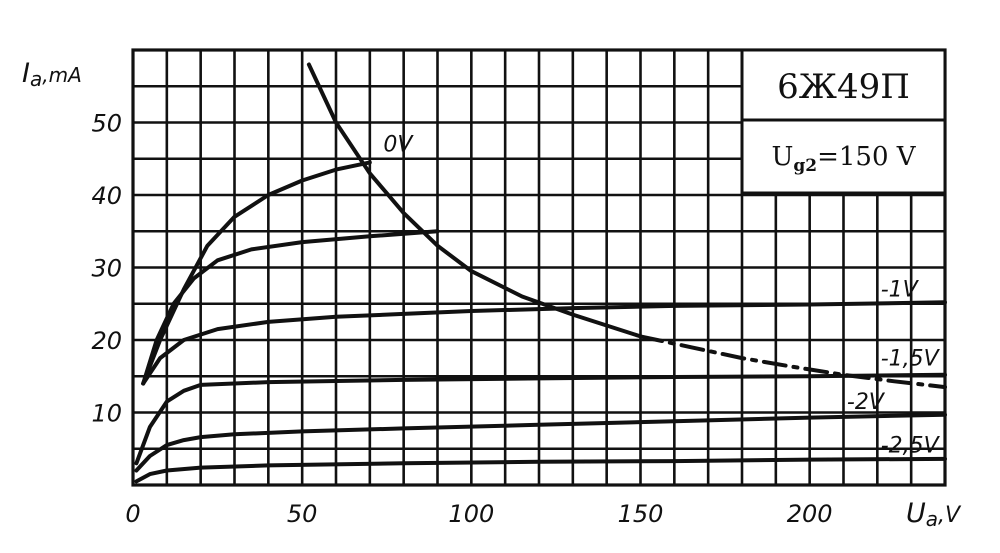 This screenshot has width=1000, height=553. I want to click on power-limit-line-dashed, so click(792, 362).